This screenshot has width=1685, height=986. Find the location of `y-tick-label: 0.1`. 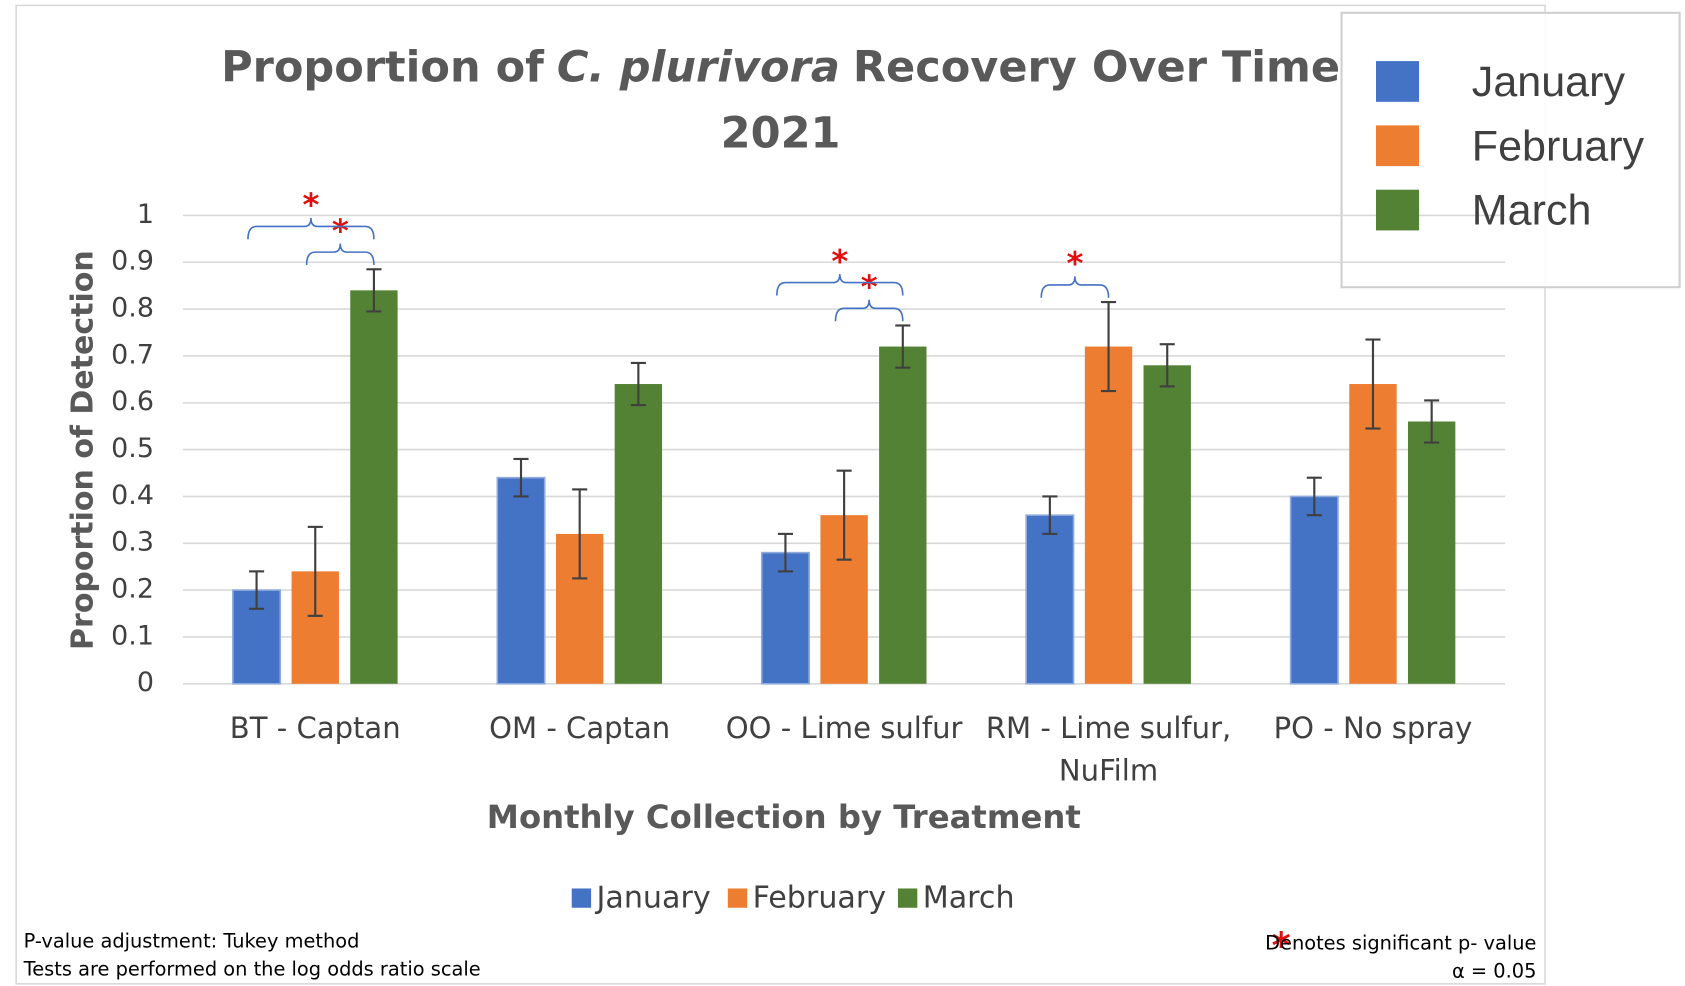

y-tick-label: 0.1 is located at coordinates (132, 635).